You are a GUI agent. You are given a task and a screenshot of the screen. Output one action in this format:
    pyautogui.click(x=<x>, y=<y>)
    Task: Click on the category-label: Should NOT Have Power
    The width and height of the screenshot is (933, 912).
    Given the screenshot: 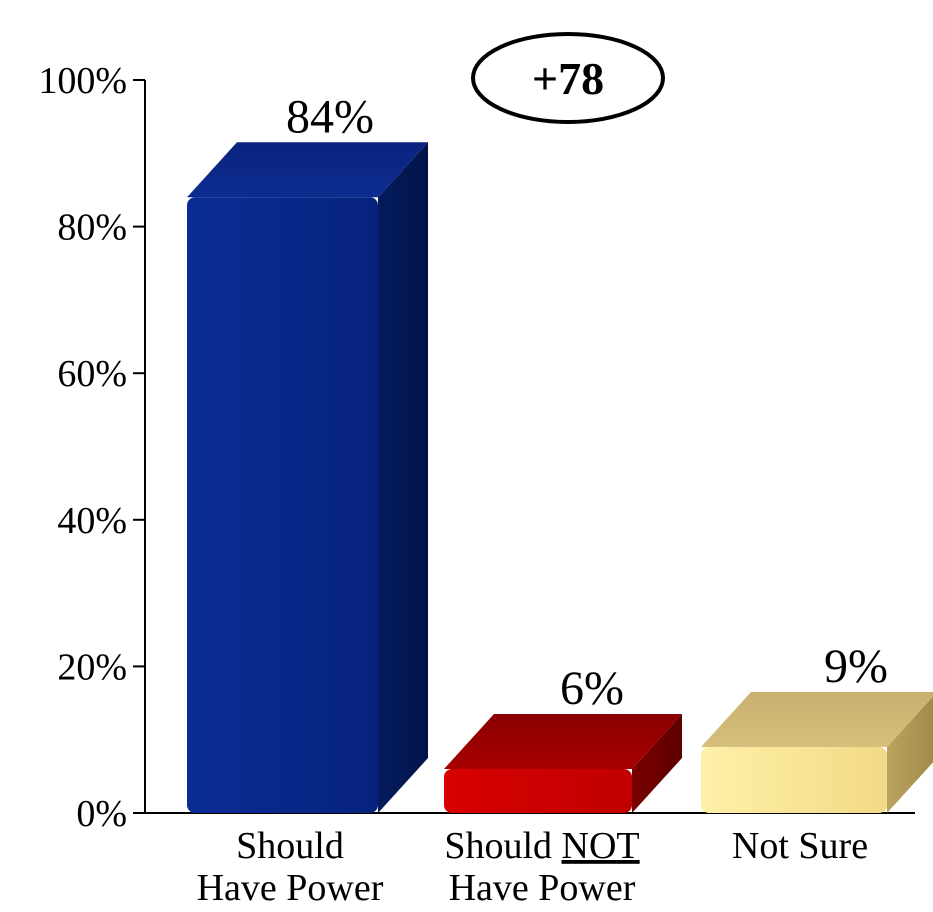 What is the action you would take?
    pyautogui.click(x=541, y=866)
    